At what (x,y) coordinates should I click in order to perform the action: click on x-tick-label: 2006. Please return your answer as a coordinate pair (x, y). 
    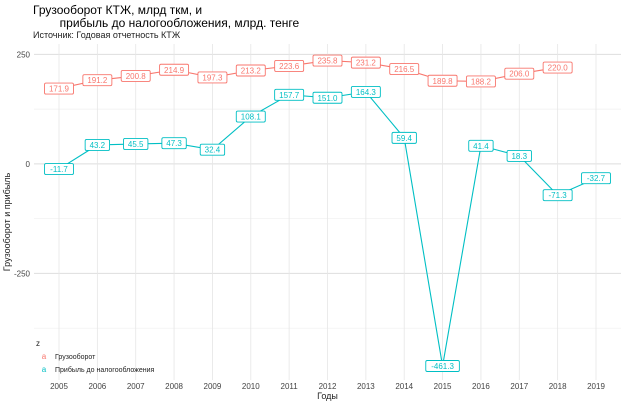
    Looking at the image, I should click on (97, 386).